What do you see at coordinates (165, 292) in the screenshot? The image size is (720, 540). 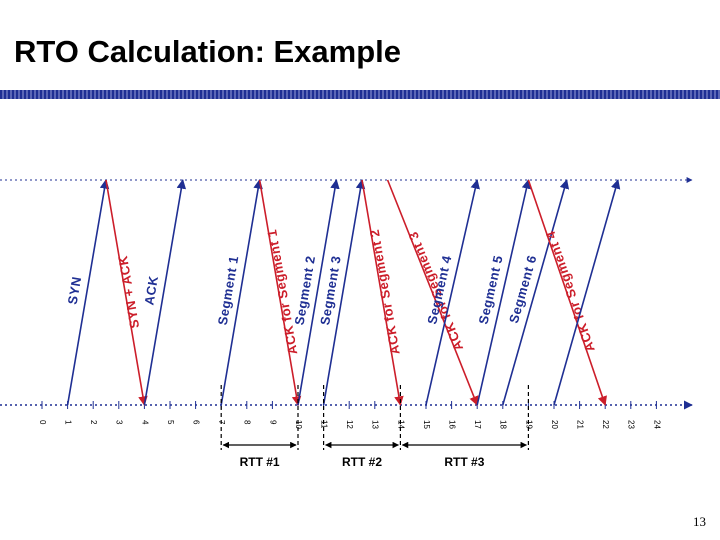 I see `arrow-ack` at bounding box center [165, 292].